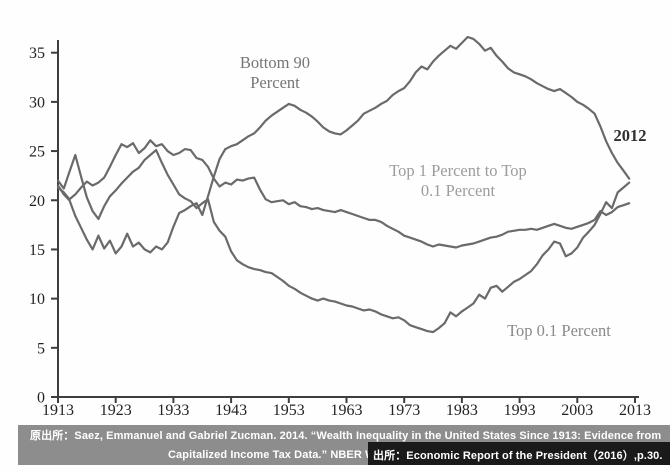  Describe the element at coordinates (630, 135) in the screenshot. I see `label-2012: 2012` at that location.